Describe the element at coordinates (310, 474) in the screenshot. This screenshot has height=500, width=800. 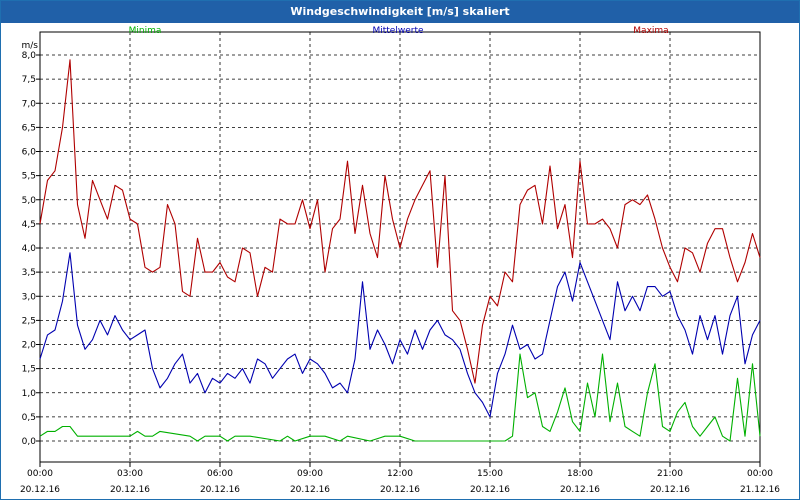
I see `x-tick-time: 09:00` at that location.